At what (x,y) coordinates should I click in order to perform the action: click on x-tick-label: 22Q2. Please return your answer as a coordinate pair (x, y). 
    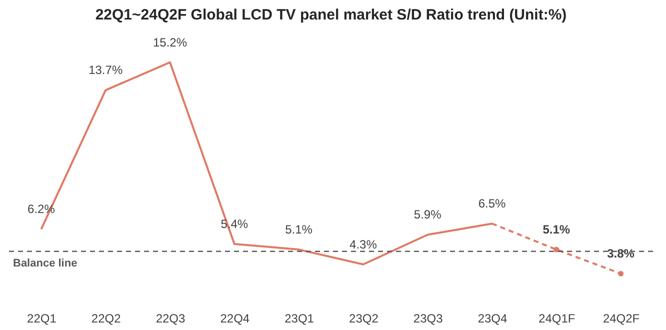
    Looking at the image, I should click on (106, 319).